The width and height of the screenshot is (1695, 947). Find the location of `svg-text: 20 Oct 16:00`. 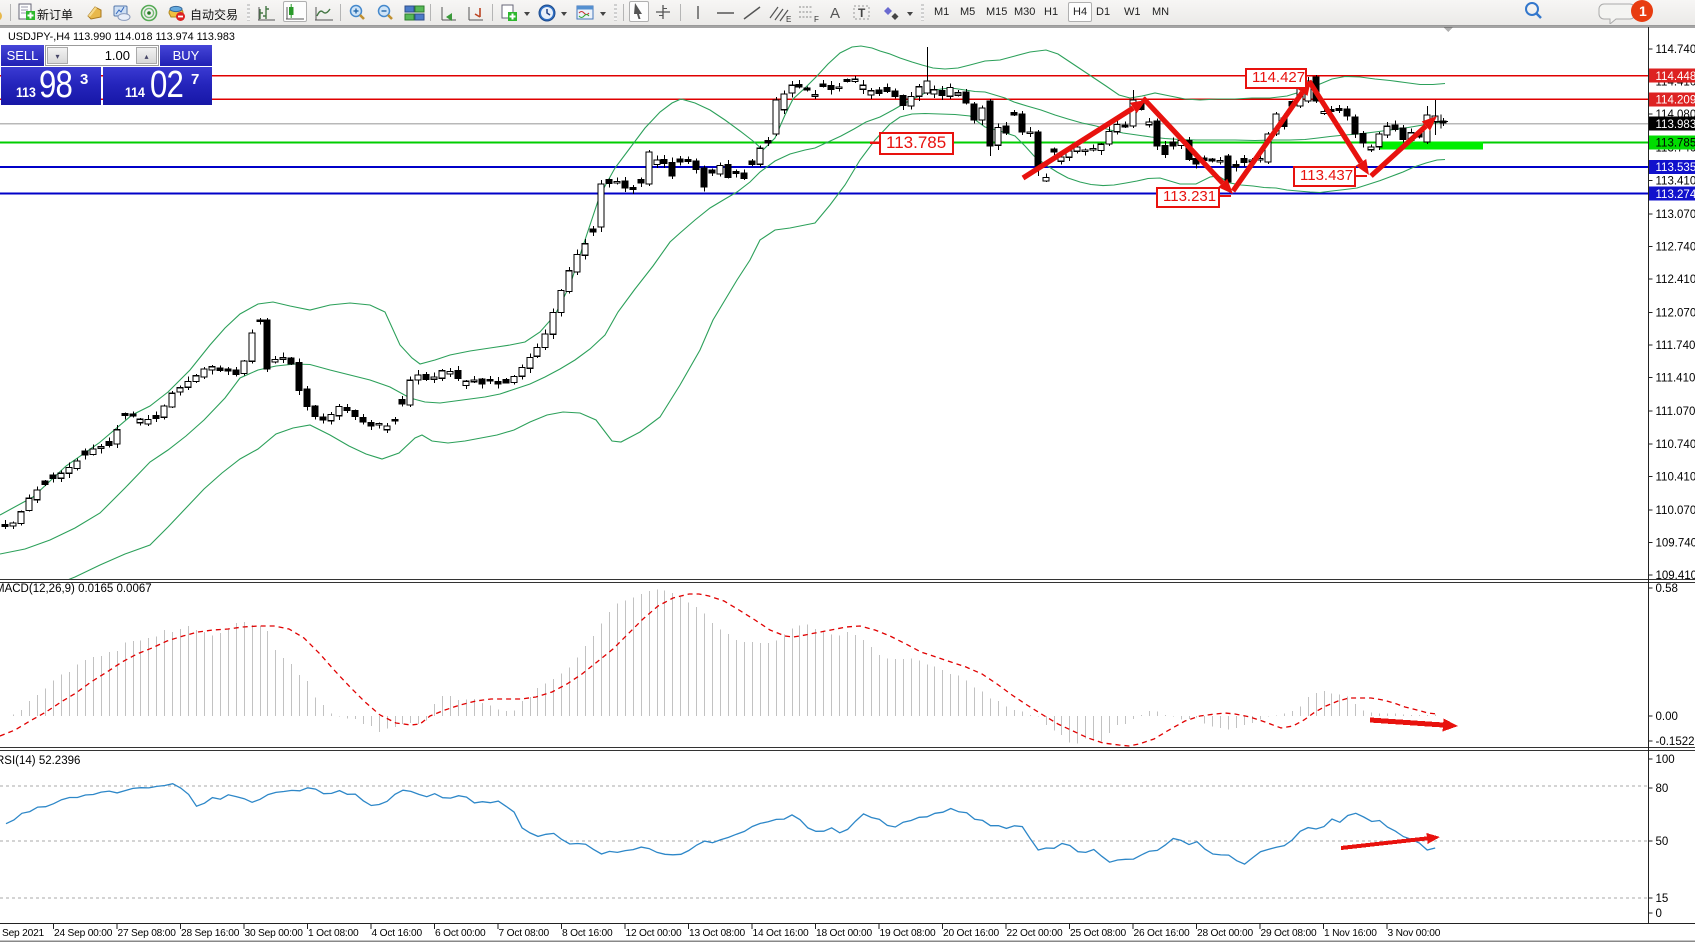

svg-text: 20 Oct 16:00 is located at coordinates (971, 933).